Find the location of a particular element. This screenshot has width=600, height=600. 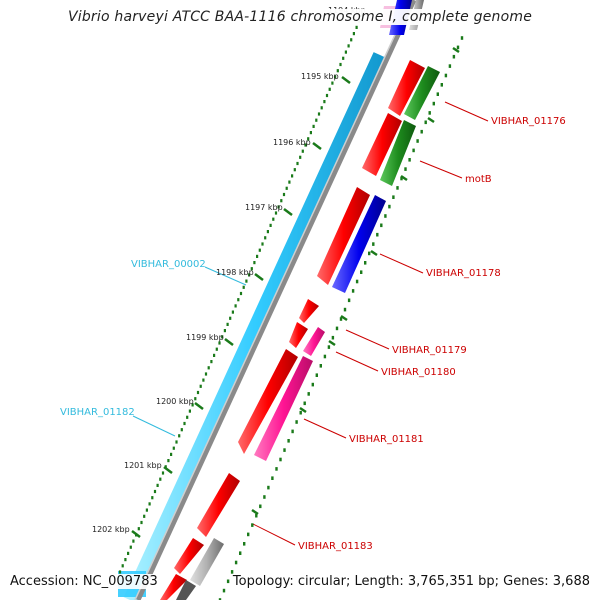

kbp-label-1195: 1195 kbp is located at coordinates (320, 76).